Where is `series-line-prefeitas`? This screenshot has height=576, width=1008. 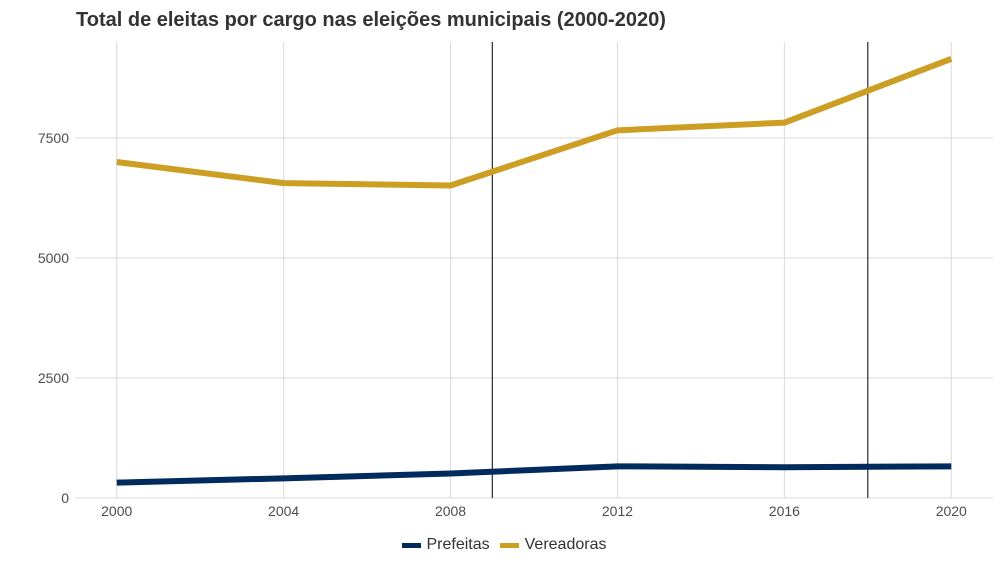
series-line-prefeitas is located at coordinates (534, 474).